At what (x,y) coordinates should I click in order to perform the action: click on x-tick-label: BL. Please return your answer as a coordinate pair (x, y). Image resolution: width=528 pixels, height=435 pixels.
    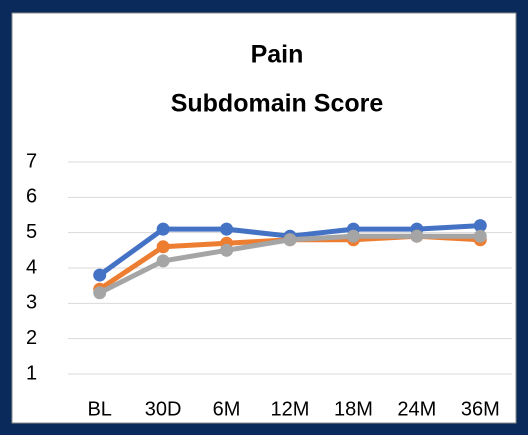
    Looking at the image, I should click on (99, 409).